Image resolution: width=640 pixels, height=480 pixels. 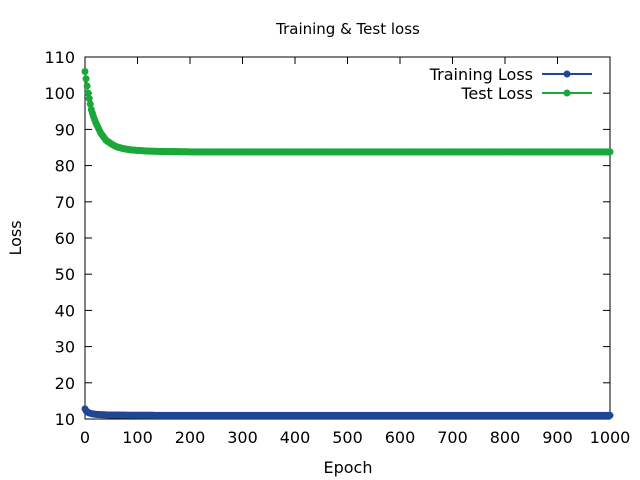 I want to click on legend-marker-test, so click(x=567, y=93).